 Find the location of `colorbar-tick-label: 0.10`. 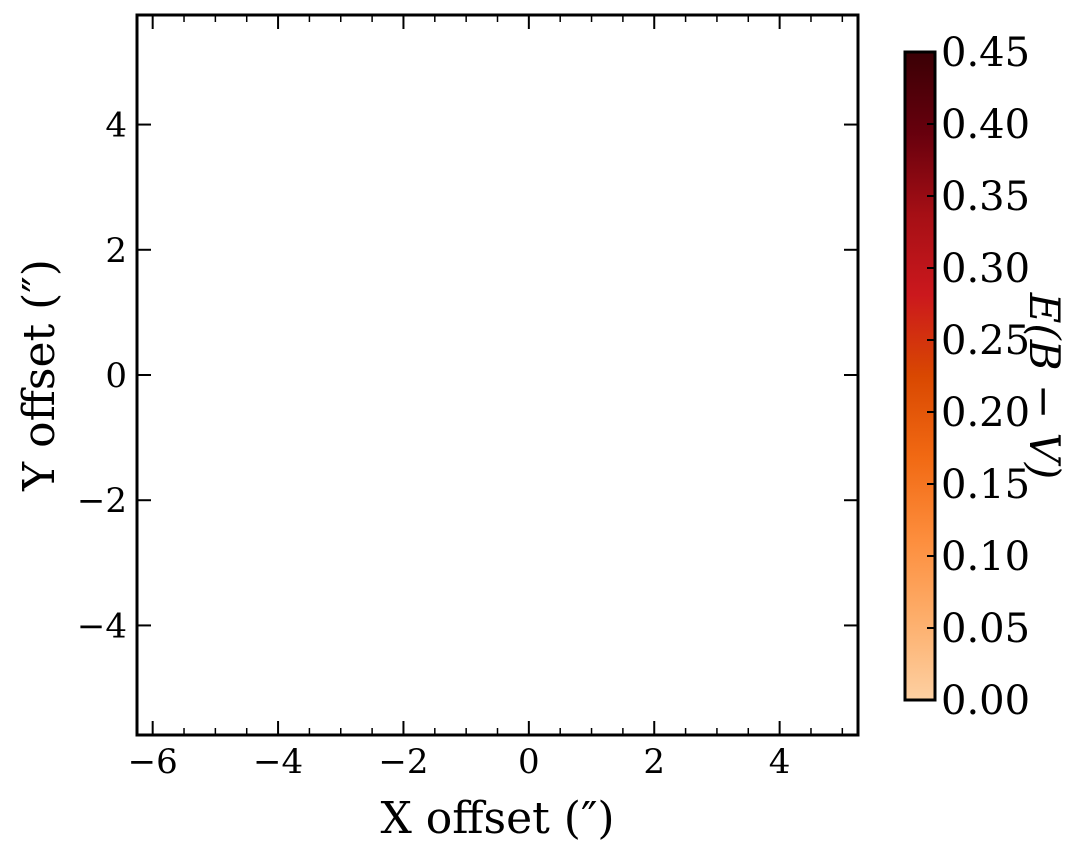

colorbar-tick-label: 0.10 is located at coordinates (985, 557).